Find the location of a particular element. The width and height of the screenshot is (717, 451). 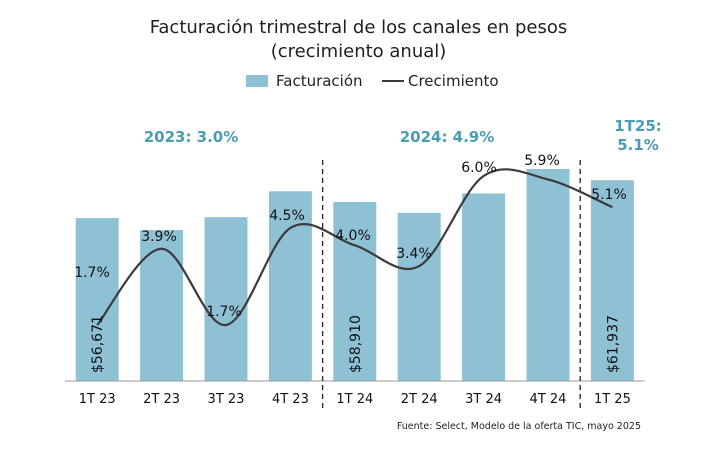

x-tick-label-2: 3T 23 is located at coordinates (226, 399).